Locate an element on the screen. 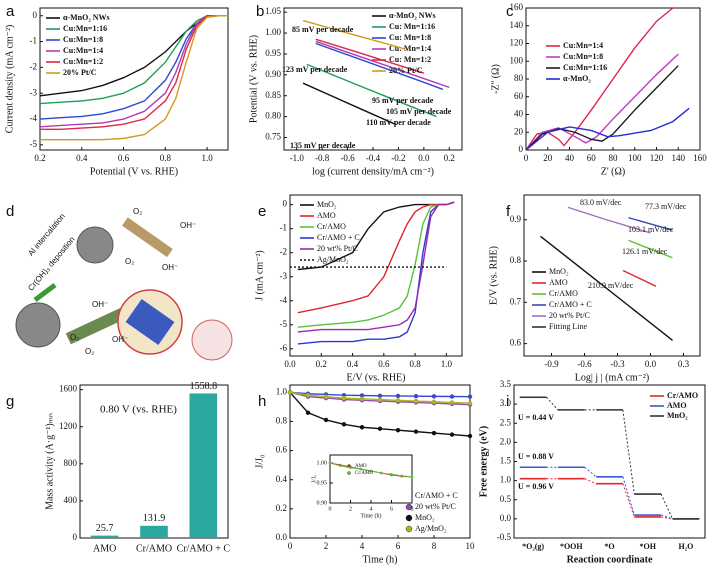  panel-label: f is located at coordinates (508, 211).